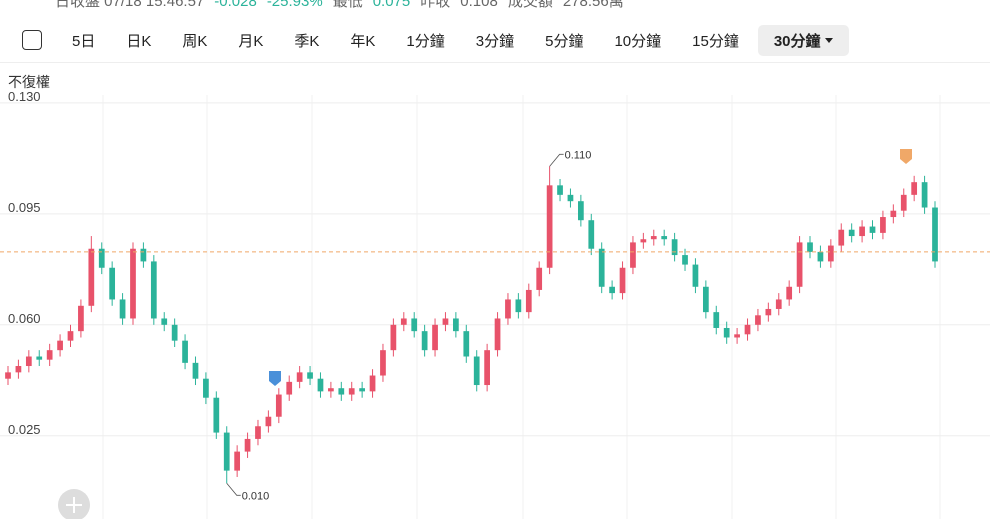 This screenshot has height=519, width=990. I want to click on header-item: 0.108, so click(479, 5).